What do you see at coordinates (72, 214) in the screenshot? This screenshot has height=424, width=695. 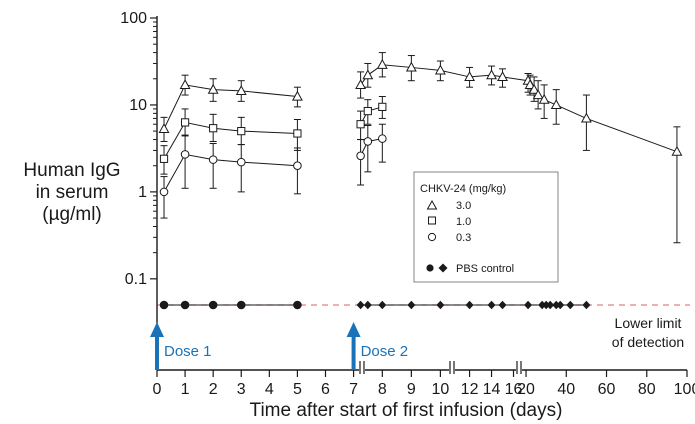 I see `y-axis-title-line-3: (µg/ml)` at bounding box center [72, 214].